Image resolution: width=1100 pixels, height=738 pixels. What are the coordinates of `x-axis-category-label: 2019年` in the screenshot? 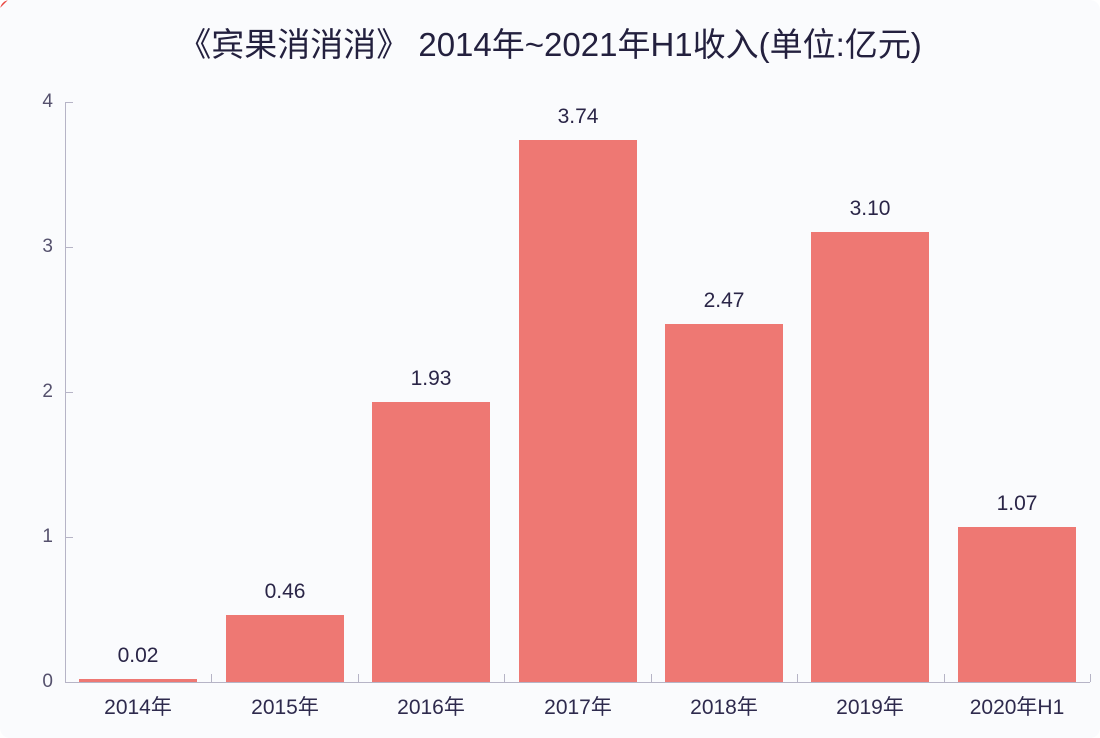 It's located at (870, 707).